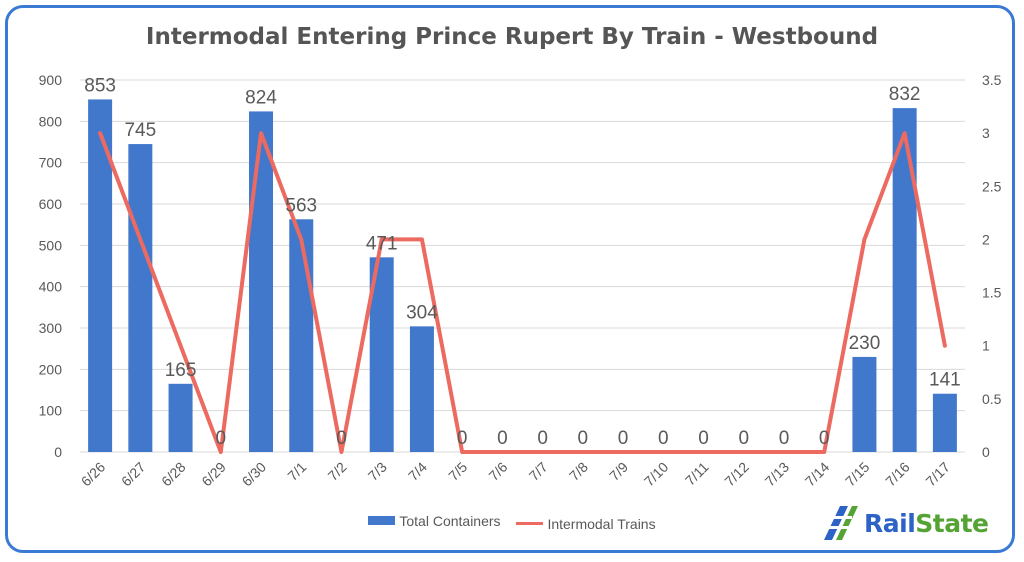  I want to click on x-axis-tick-label: 6/29, so click(213, 474).